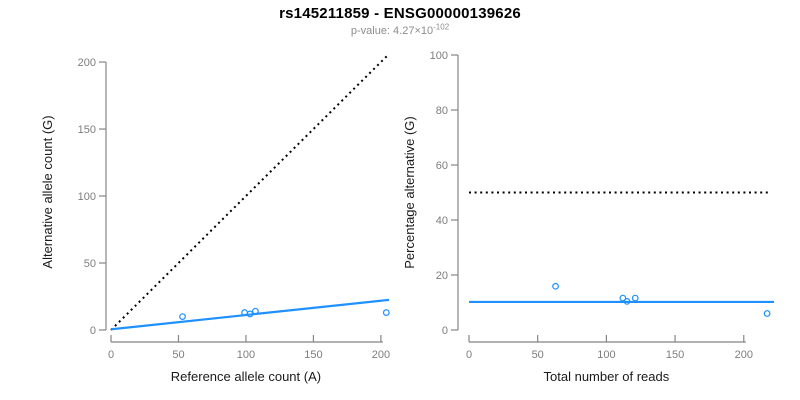 The width and height of the screenshot is (800, 400). I want to click on y-tick-label: 40, so click(442, 221).